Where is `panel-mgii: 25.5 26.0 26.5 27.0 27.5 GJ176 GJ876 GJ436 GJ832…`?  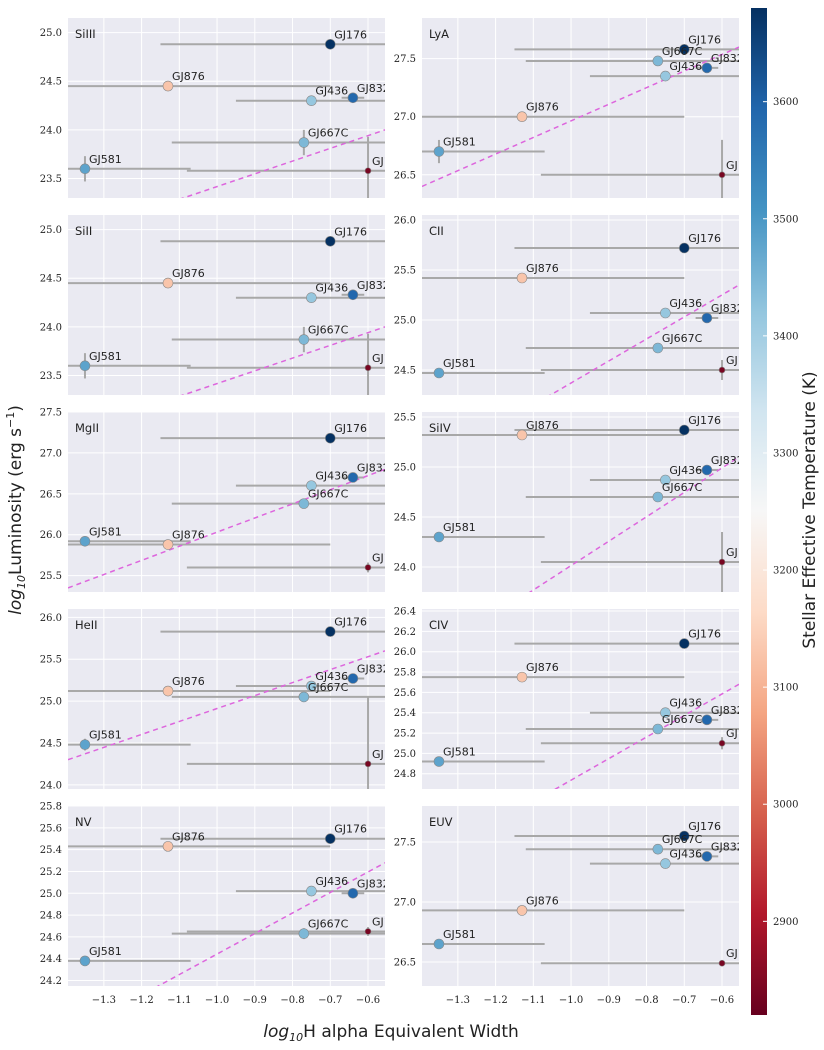 panel-mgii: 25.5 26.0 26.5 27.0 27.5 GJ176 GJ876 GJ436 GJ832… is located at coordinates (215, 500).